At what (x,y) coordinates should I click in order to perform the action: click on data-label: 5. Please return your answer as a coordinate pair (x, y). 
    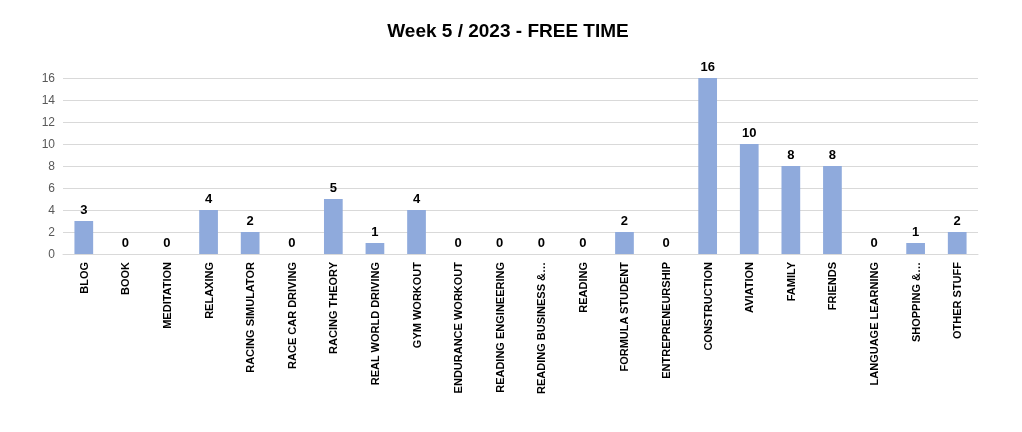
    Looking at the image, I should click on (333, 187).